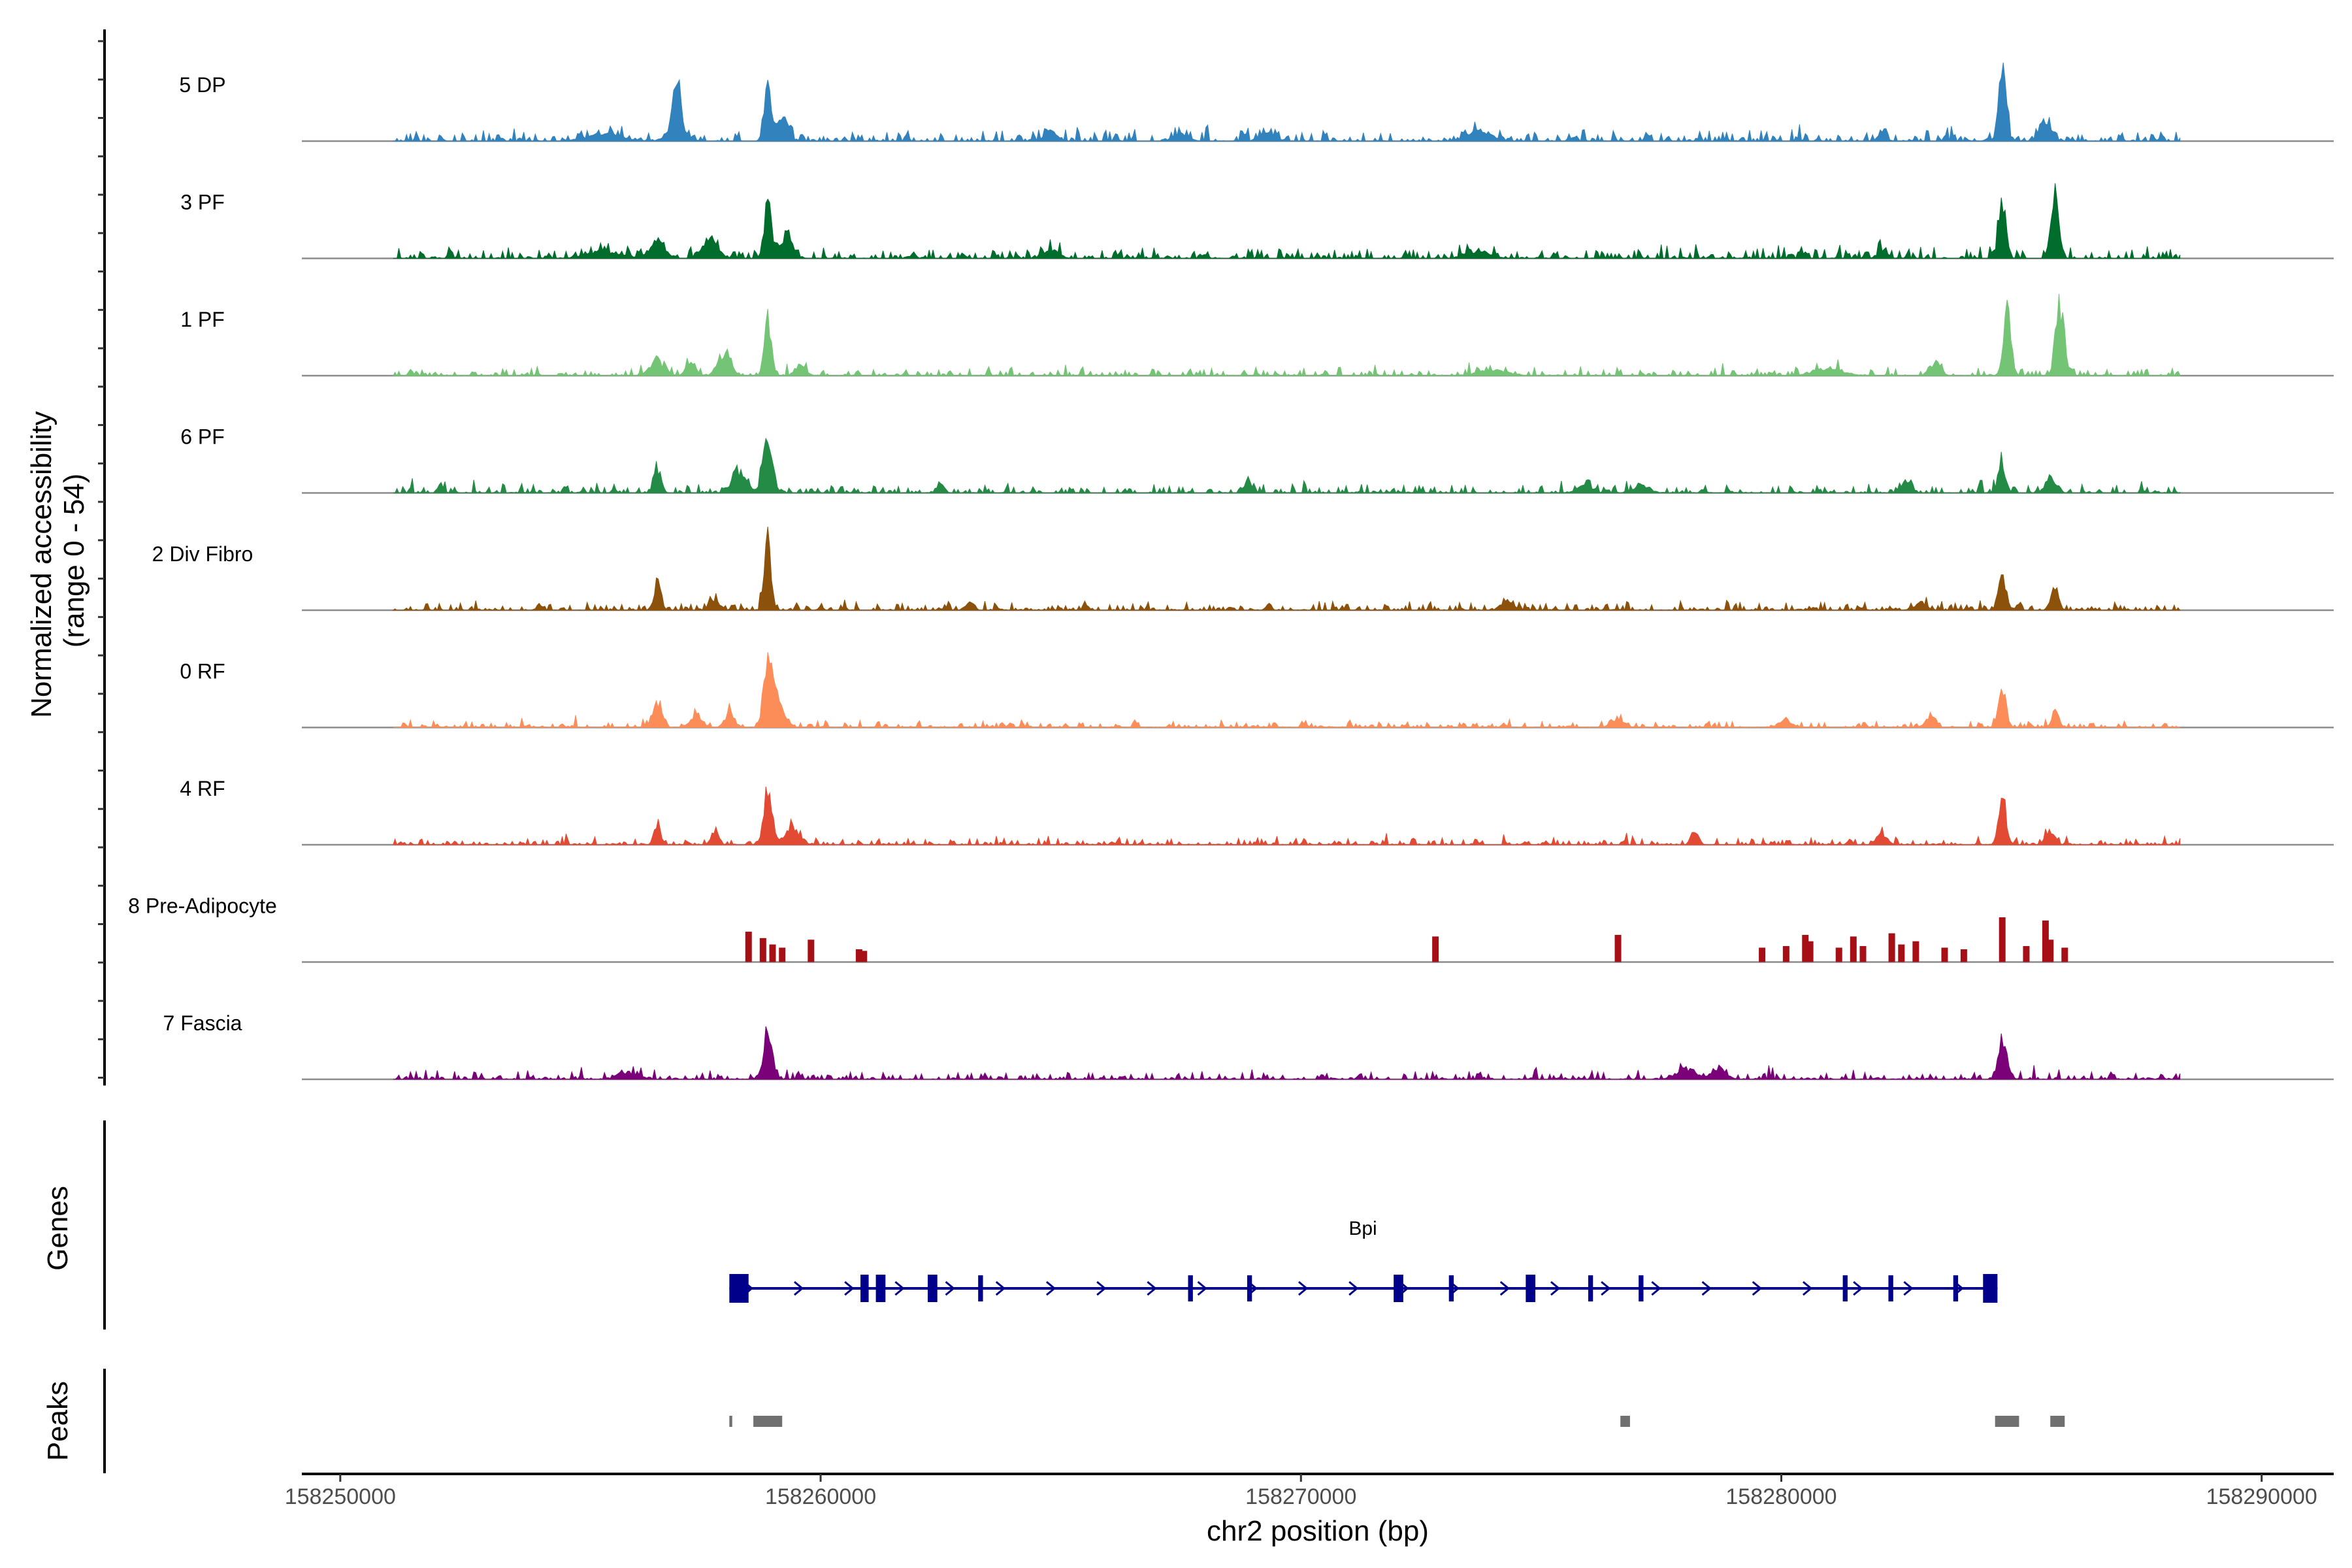 This screenshot has height=1568, width=2352. I want to click on x-tick-label: 158290000, so click(2261, 1496).